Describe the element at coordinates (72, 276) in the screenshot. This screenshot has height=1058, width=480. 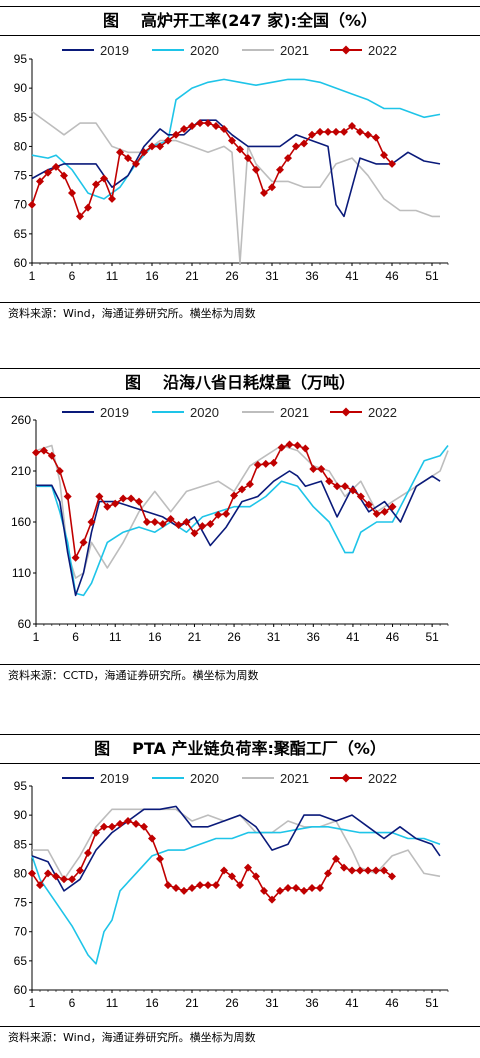
I see `x-tick-label: 6` at that location.